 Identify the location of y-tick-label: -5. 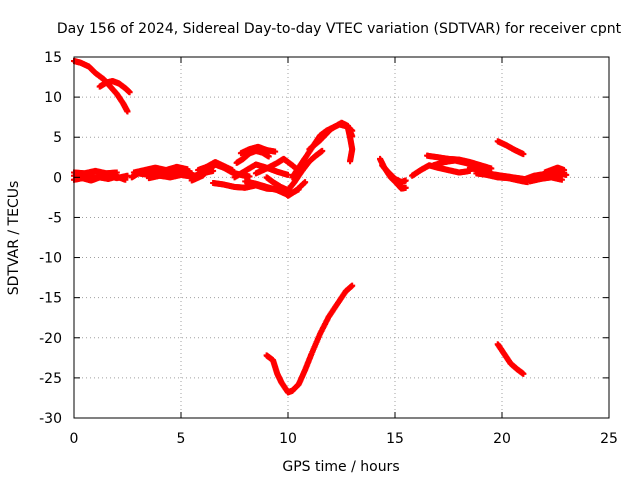
(55, 218).